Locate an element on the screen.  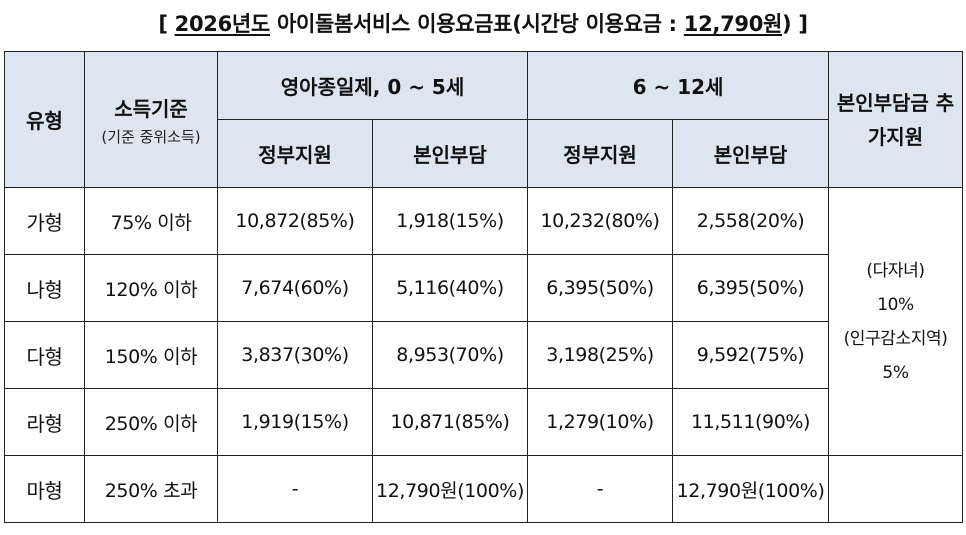
extra-line-1: (다자녀) is located at coordinates (895, 270).